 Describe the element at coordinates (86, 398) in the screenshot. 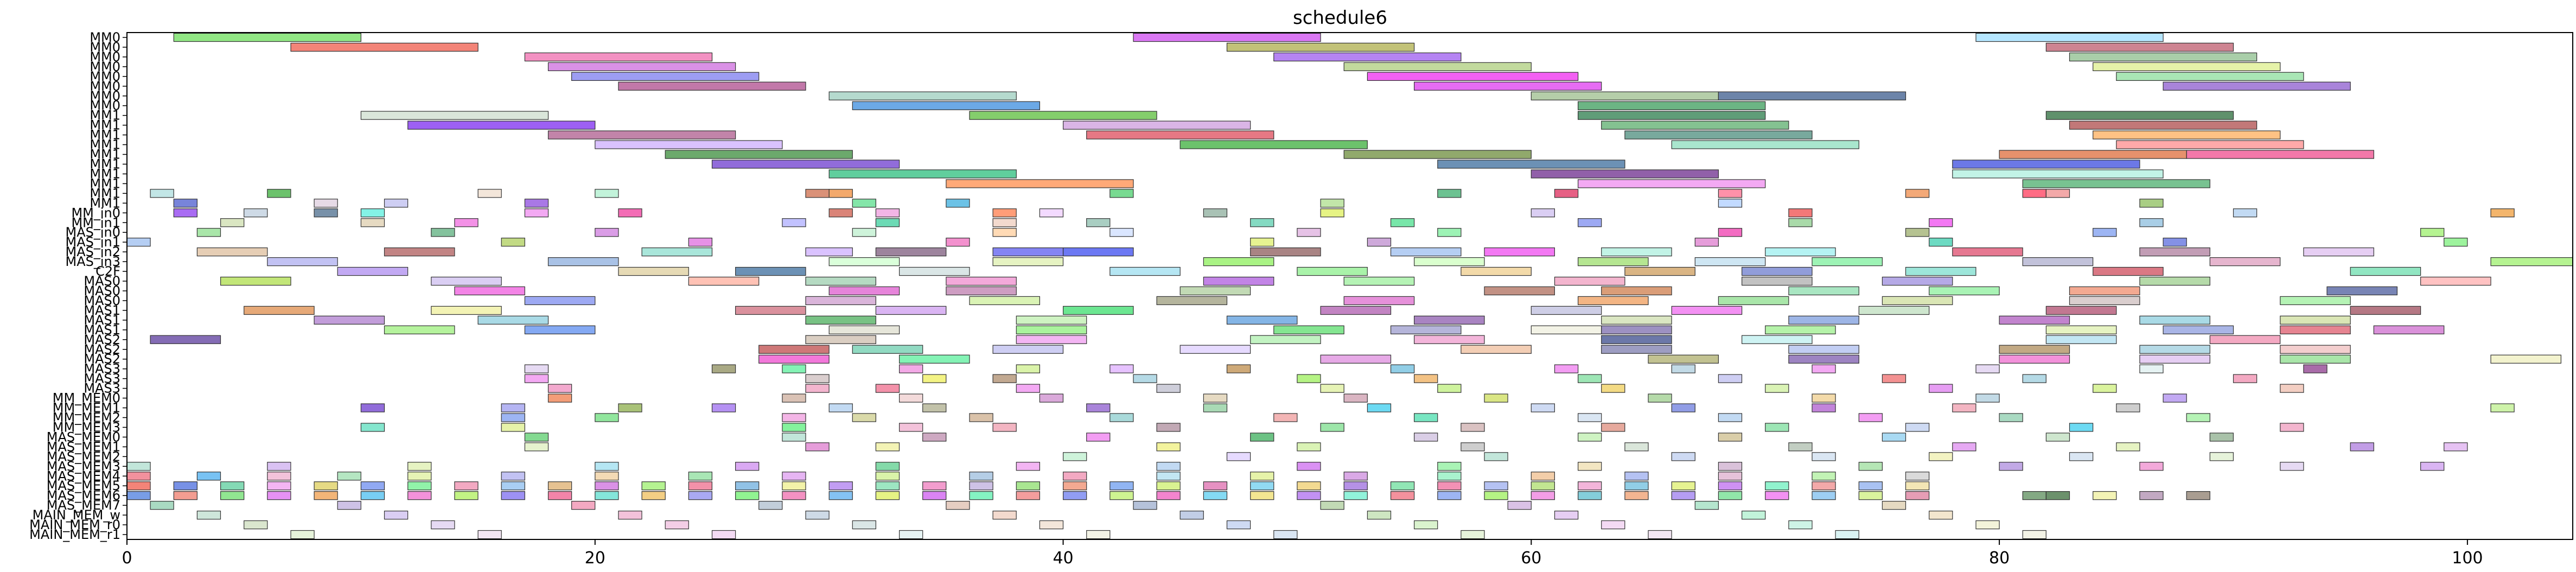

I see `y-tick-label: MM_MEM0` at that location.